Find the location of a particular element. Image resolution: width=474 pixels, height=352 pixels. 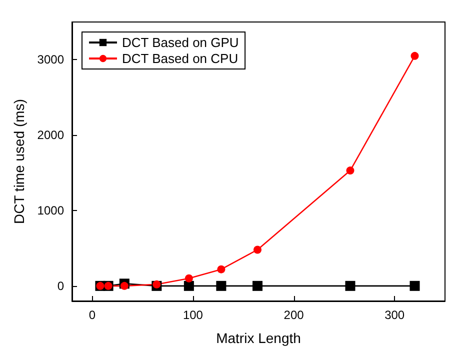

legend-label: DCT Based on CPU is located at coordinates (180, 58).